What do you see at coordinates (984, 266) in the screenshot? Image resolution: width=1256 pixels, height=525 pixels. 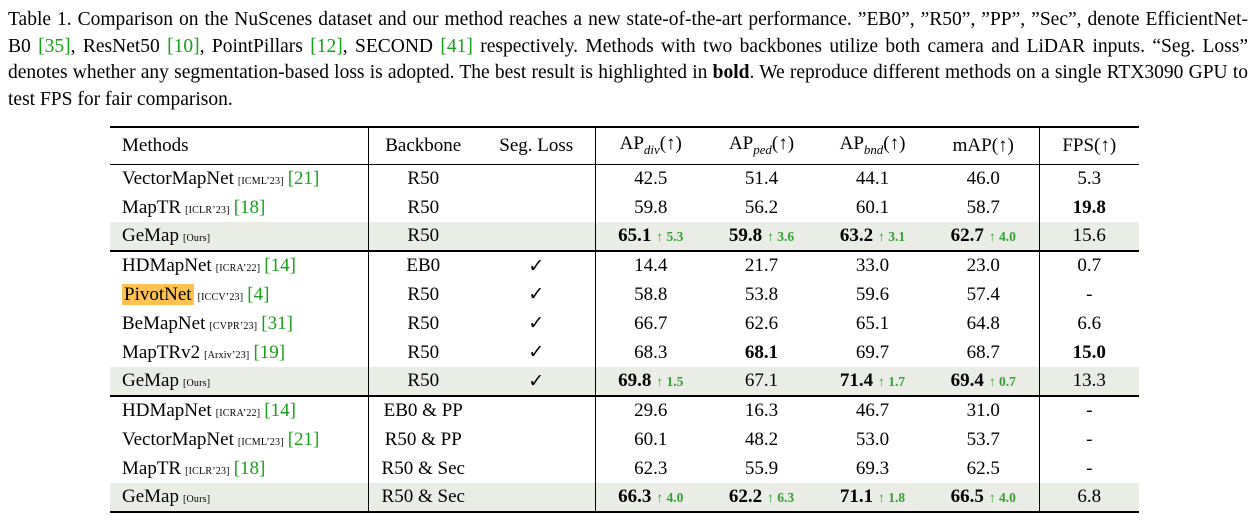 I see `metric-cell: 23.0` at bounding box center [984, 266].